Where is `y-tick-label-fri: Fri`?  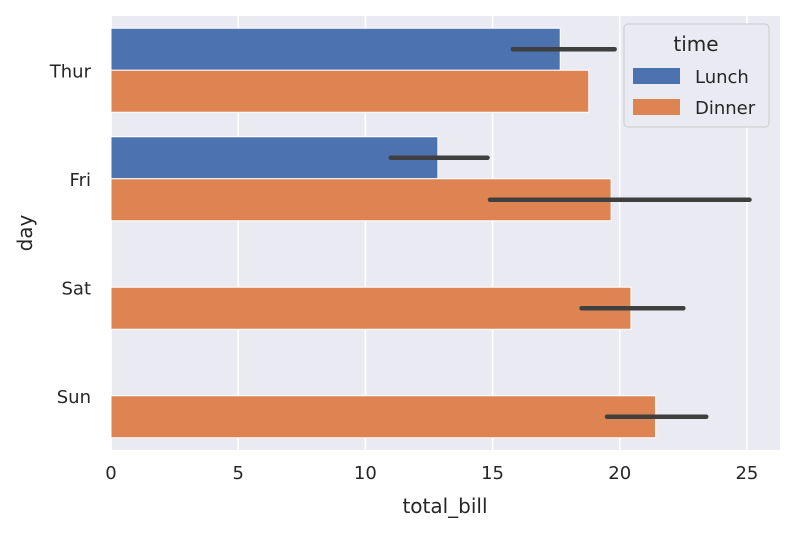 y-tick-label-fri: Fri is located at coordinates (80, 180).